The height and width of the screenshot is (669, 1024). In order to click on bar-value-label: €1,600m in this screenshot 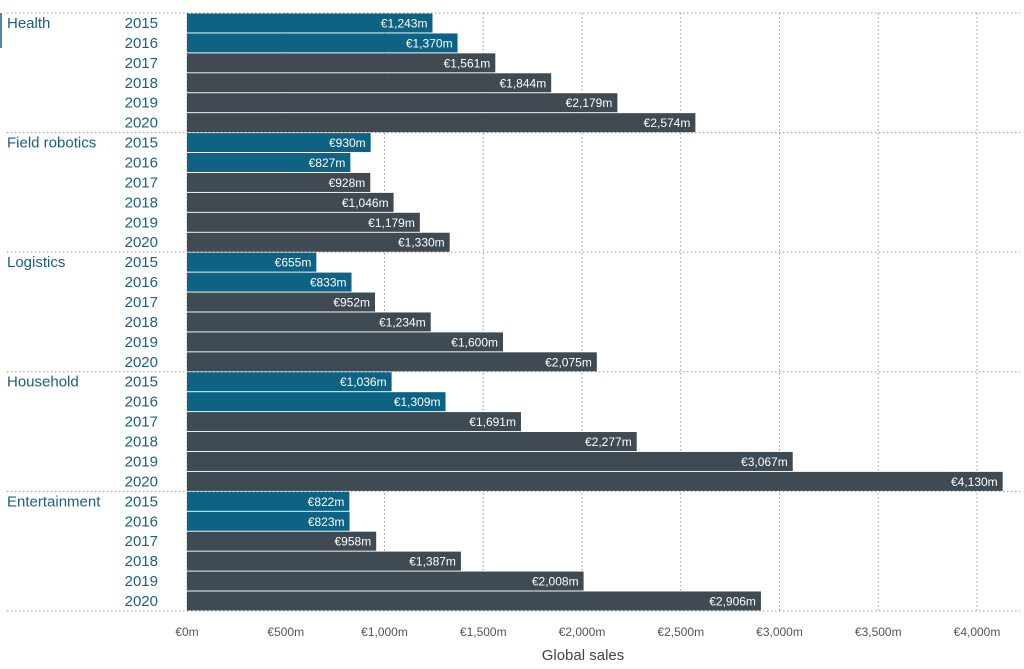, I will do `click(474, 342)`.